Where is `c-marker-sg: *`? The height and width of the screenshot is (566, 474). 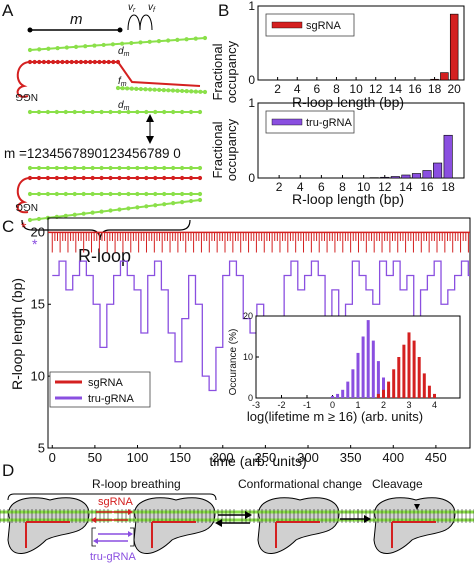
c-marker-sg: * is located at coordinates (24, 227).